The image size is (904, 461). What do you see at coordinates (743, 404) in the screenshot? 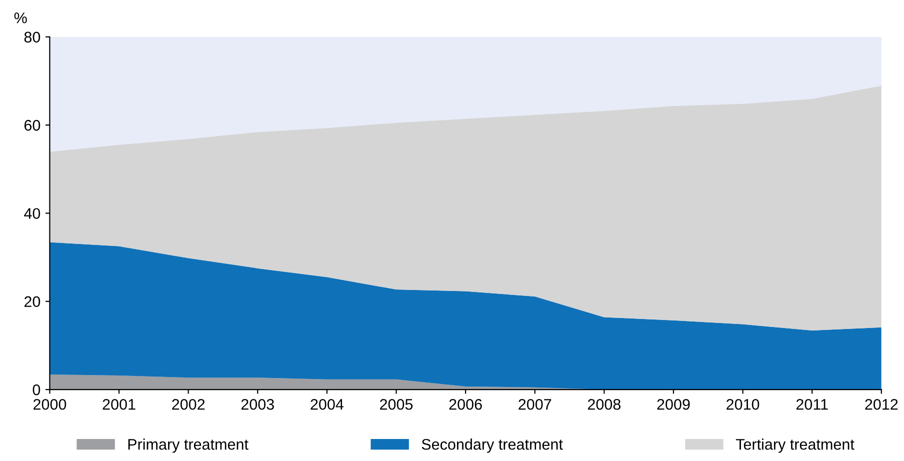
I see `x-tick-label: 2010` at bounding box center [743, 404].